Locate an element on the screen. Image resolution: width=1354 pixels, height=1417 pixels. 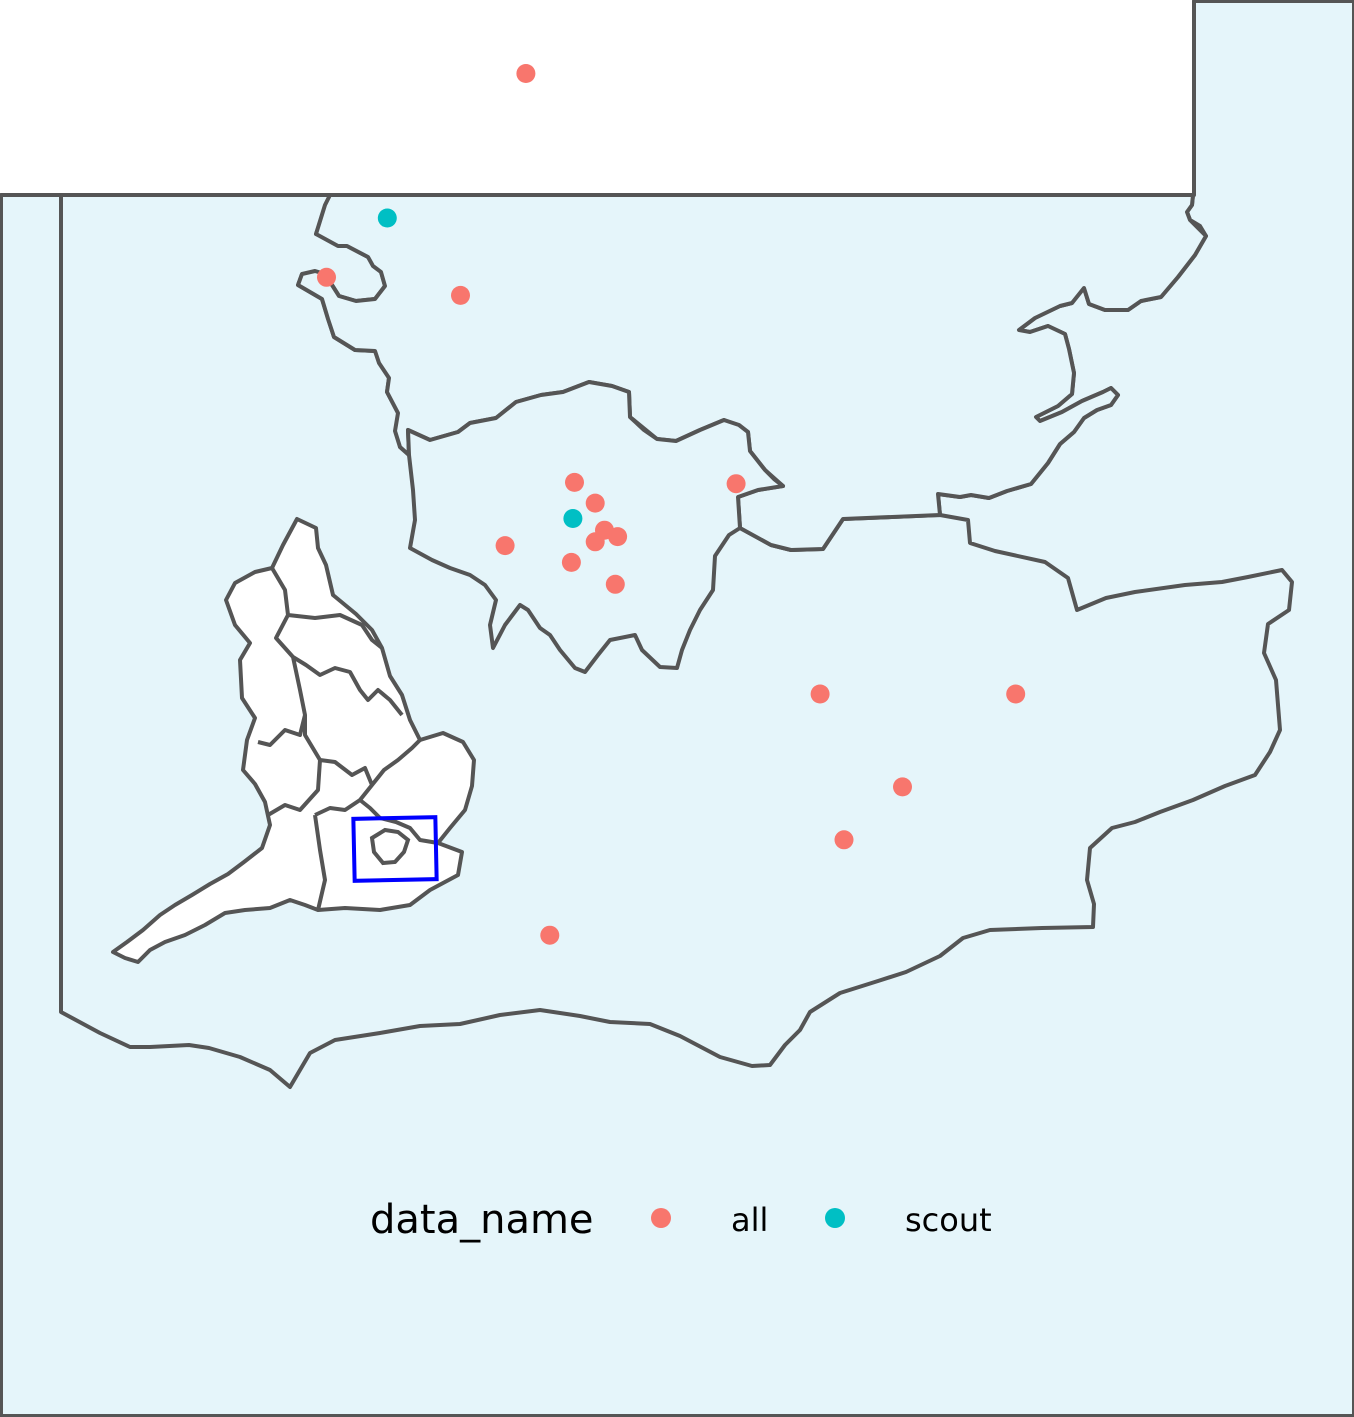
london-boundary is located at coordinates (595, 527).